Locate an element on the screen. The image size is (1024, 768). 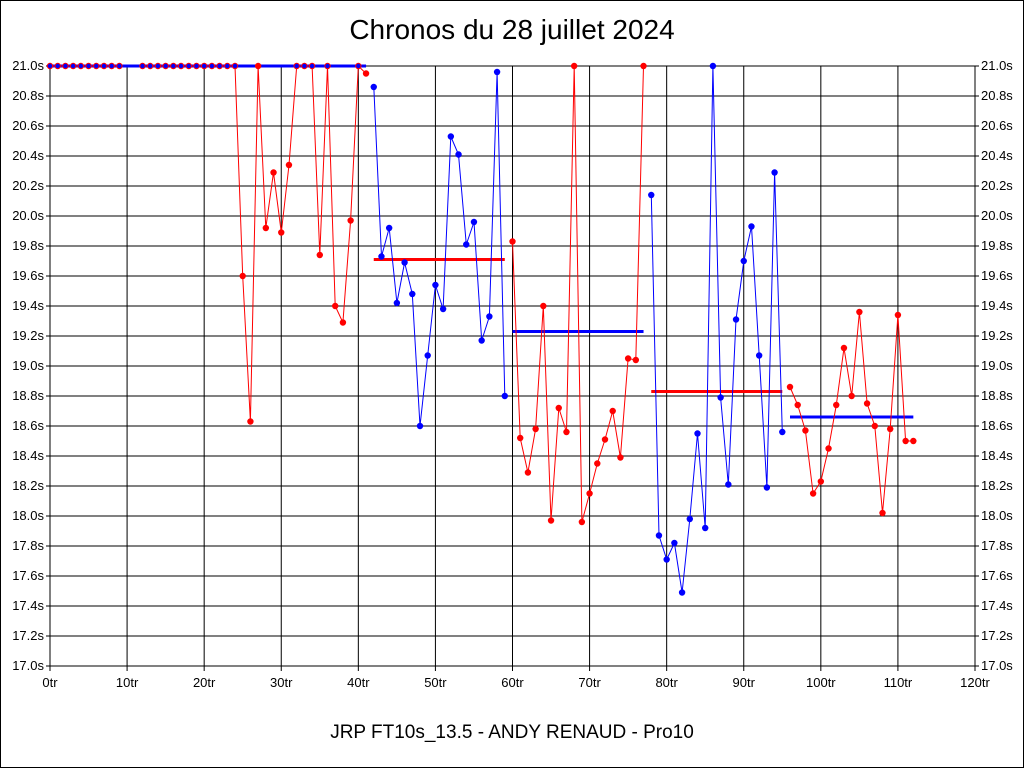
y-tick-label-right: 17.8s is located at coordinates (997, 545).